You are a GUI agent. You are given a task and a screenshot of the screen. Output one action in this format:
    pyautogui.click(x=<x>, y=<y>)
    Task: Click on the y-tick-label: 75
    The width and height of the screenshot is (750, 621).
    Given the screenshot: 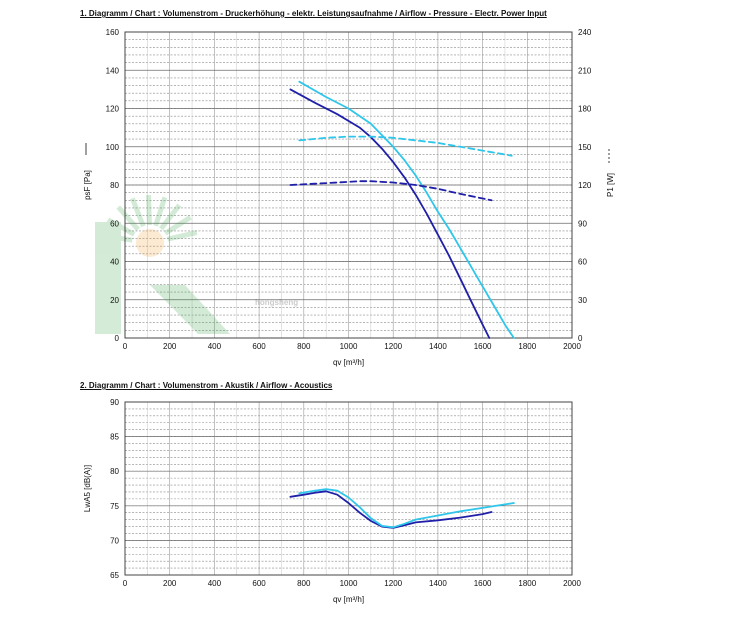 What is the action you would take?
    pyautogui.click(x=114, y=506)
    